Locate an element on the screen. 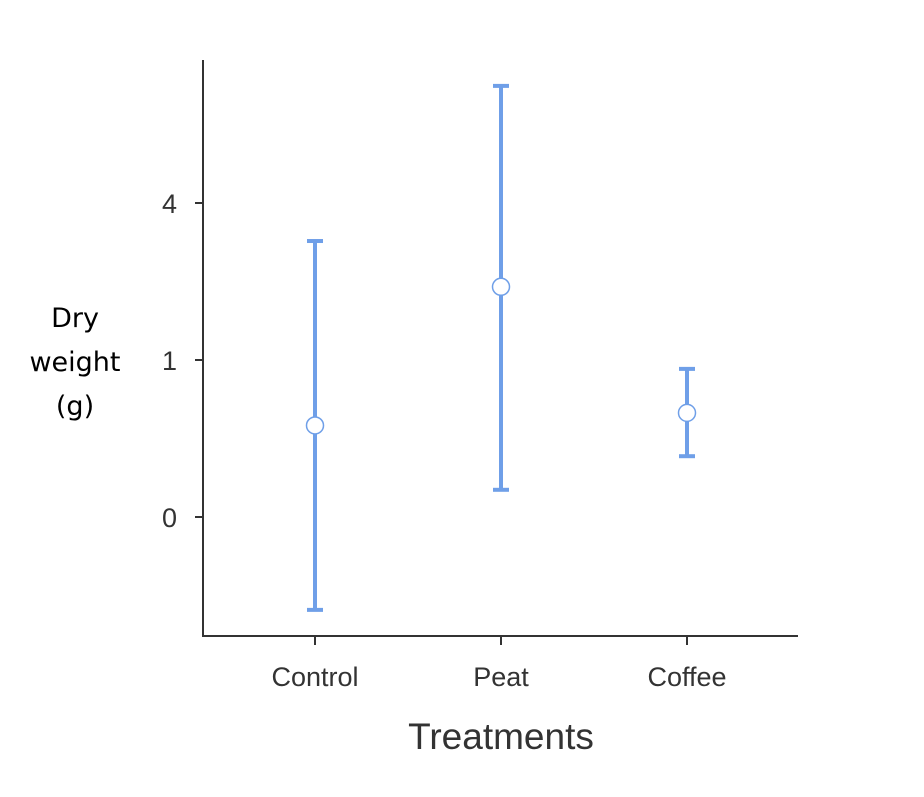 This screenshot has height=797, width=924. x-tick-label: Coffee is located at coordinates (686, 677).